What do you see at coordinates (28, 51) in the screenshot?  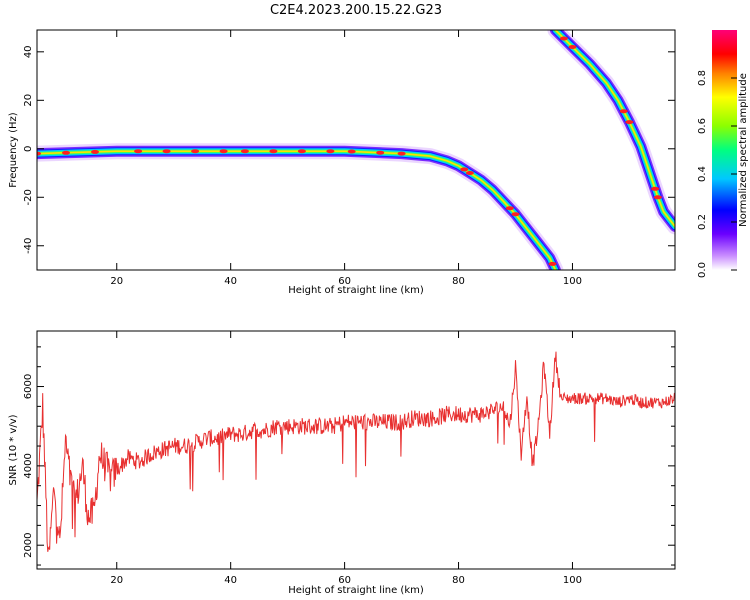 I see `y-tick-label: 40` at bounding box center [28, 51].